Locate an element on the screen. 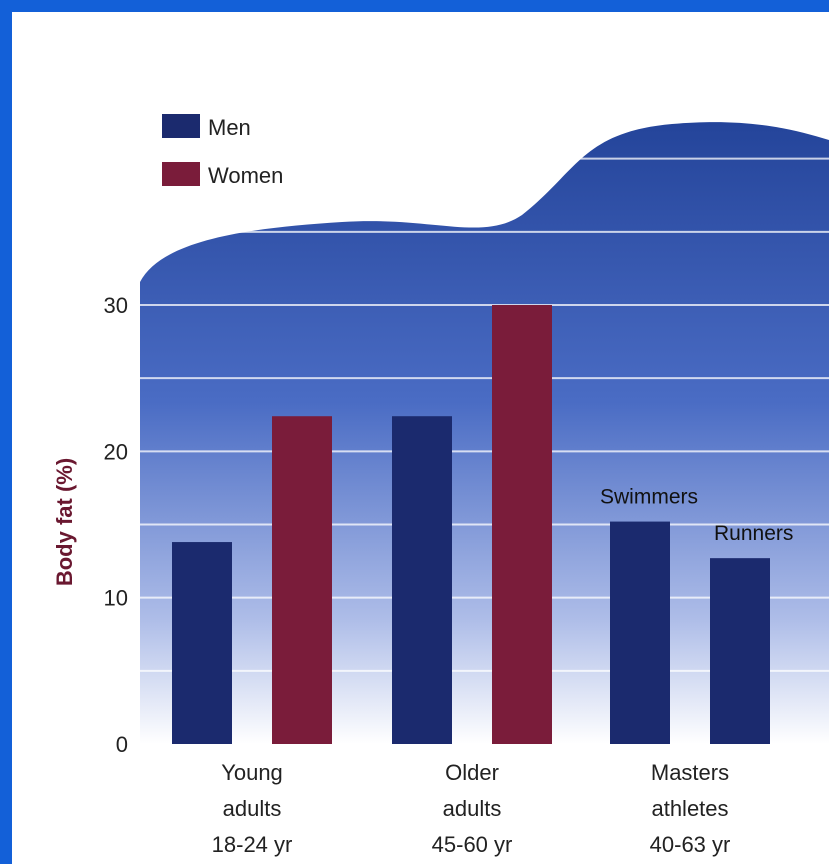  legend: Men Women is located at coordinates (222, 151).